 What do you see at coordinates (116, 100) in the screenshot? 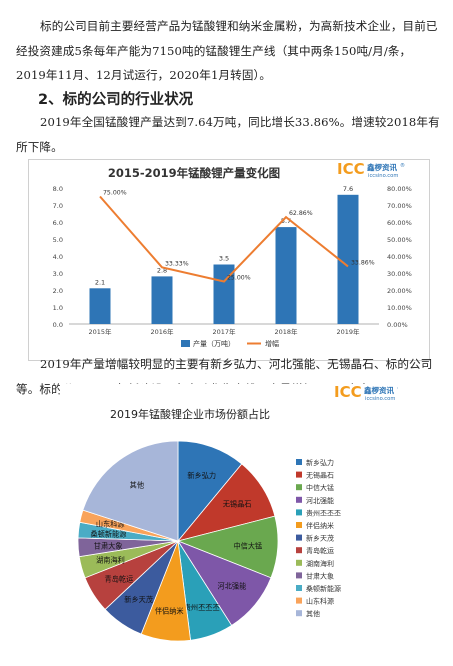
I see `section-heading: 2、标的公司的行业状况` at bounding box center [116, 100].